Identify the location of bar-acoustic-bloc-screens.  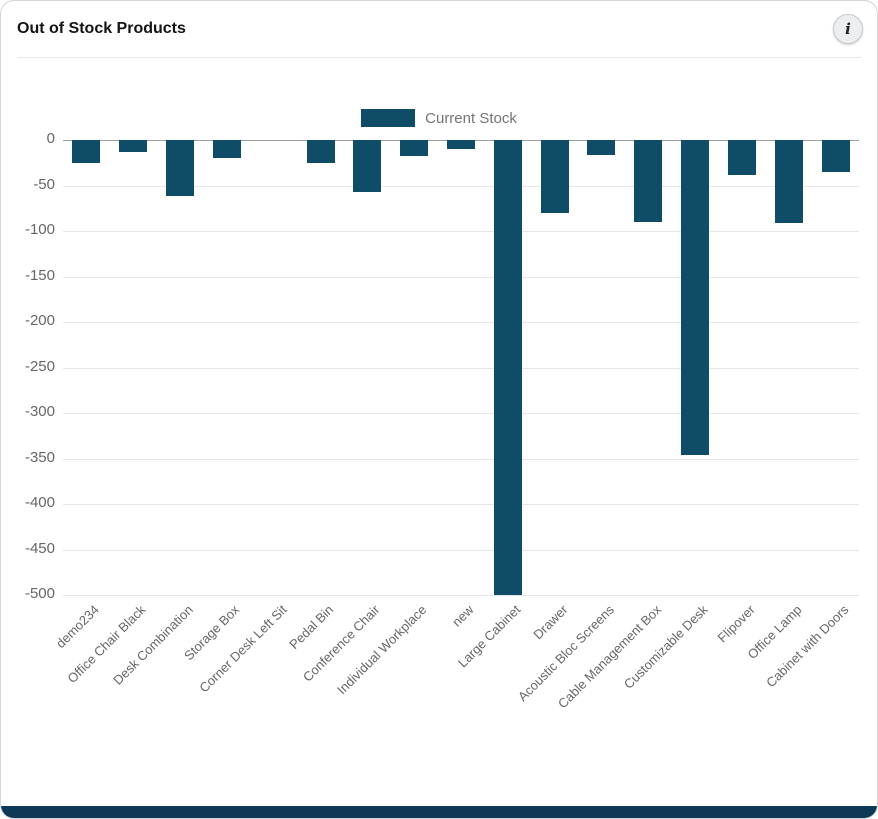
(601, 148).